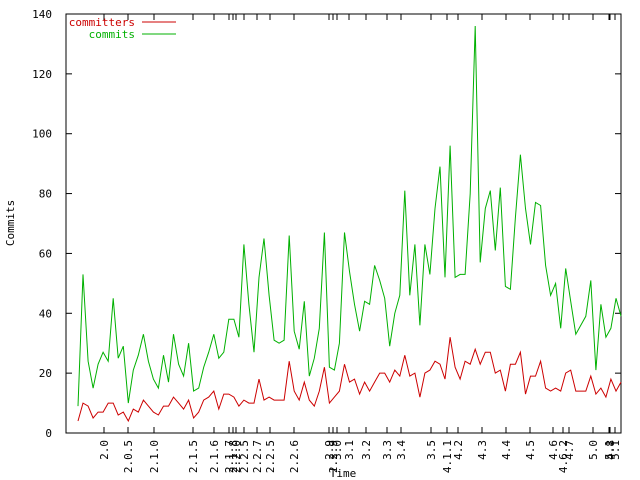 This screenshot has height=480, width=640. What do you see at coordinates (343, 473) in the screenshot?
I see `x-axis-label: Time` at bounding box center [343, 473].